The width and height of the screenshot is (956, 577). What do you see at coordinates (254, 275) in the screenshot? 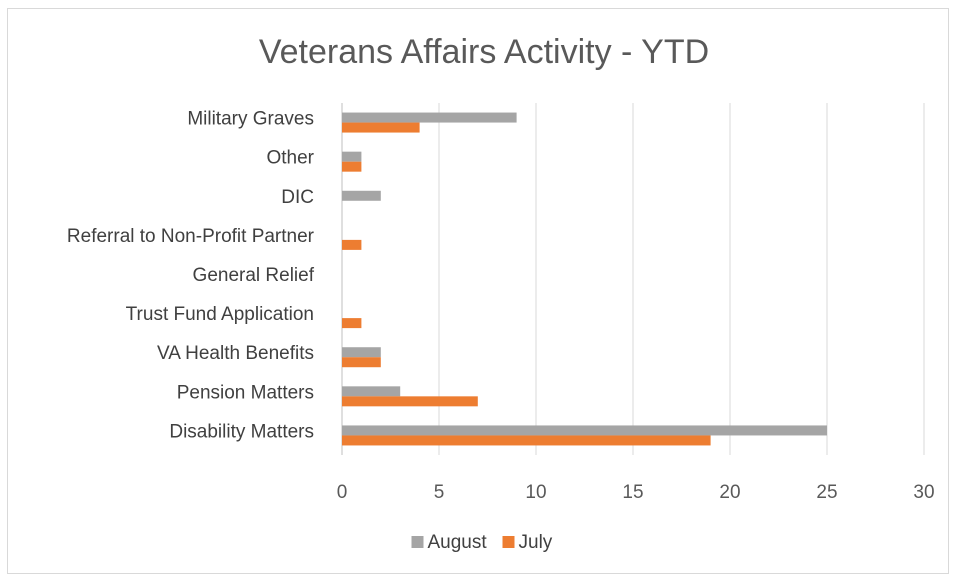
I see `category-label: General Relief` at bounding box center [254, 275].